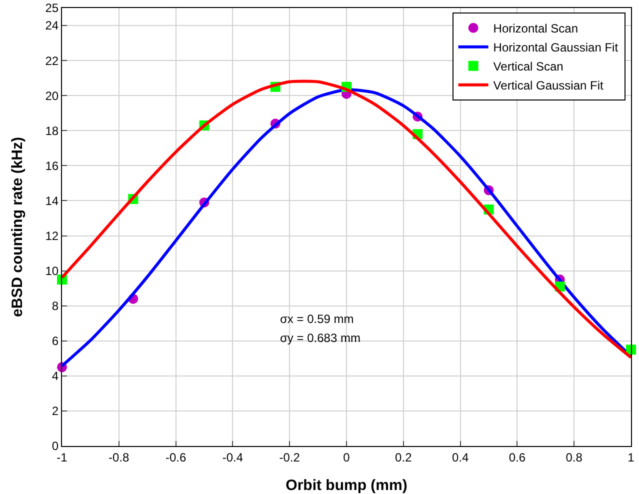 This screenshot has height=494, width=639. What do you see at coordinates (556, 47) in the screenshot?
I see `legend-label: Horizontal Gaussian Fit` at bounding box center [556, 47].